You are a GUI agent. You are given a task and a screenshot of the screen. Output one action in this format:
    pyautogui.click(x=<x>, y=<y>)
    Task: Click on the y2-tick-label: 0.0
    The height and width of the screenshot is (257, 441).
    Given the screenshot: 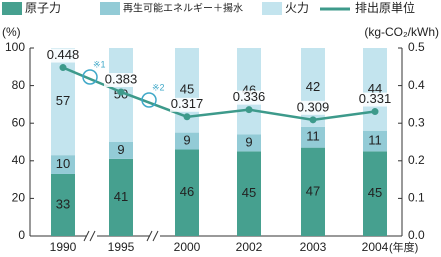 What is the action you would take?
    pyautogui.click(x=416, y=235)
    